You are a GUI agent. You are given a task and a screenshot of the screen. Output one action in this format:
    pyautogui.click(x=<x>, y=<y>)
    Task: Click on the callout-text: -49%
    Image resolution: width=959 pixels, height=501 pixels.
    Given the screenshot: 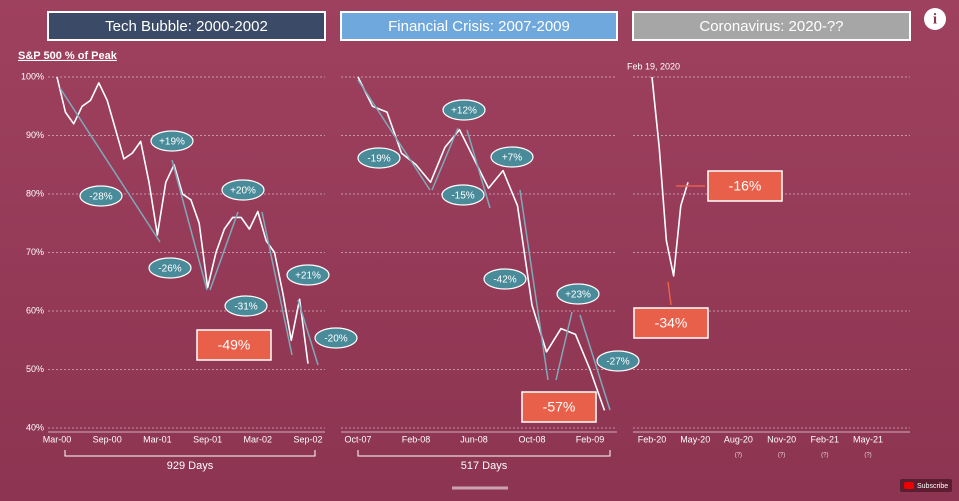 What is the action you would take?
    pyautogui.click(x=234, y=345)
    